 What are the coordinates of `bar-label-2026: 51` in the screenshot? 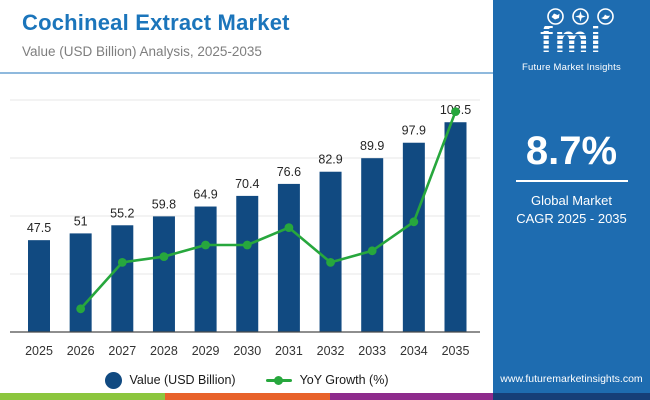 It's located at (81, 221).